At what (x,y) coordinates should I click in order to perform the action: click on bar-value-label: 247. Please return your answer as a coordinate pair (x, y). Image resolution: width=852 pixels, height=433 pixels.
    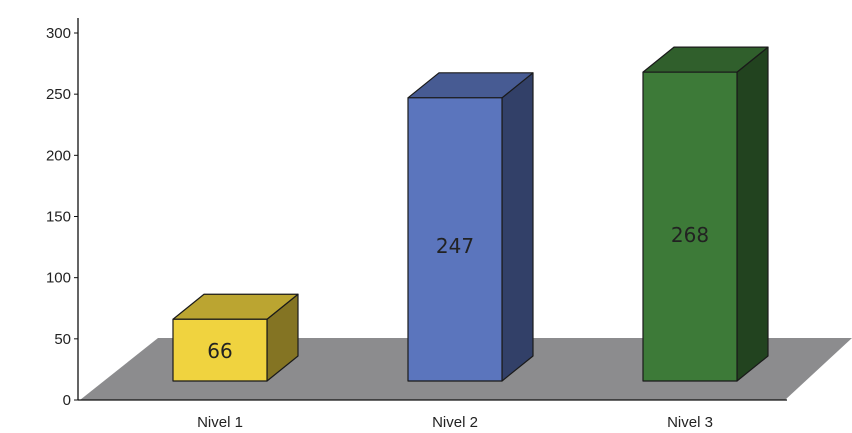
    Looking at the image, I should click on (455, 246).